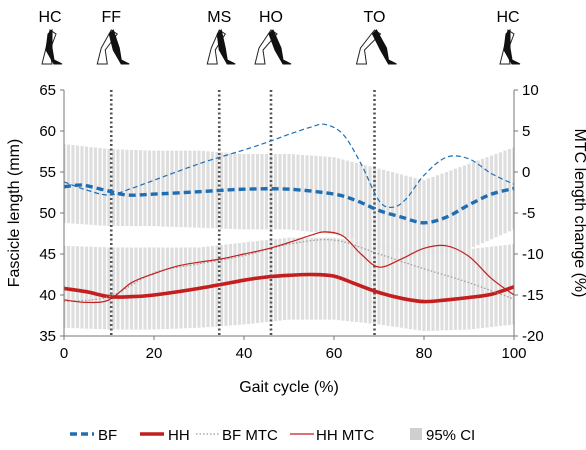 The image size is (586, 450). What do you see at coordinates (47, 254) in the screenshot?
I see `left-y-tick-label-45: 45` at bounding box center [47, 254].